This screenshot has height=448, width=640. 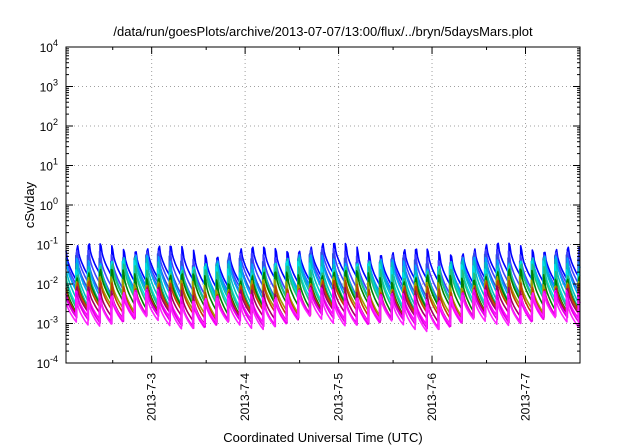 I want to click on y-tick-label: 10⁻¹, so click(x=47, y=244).